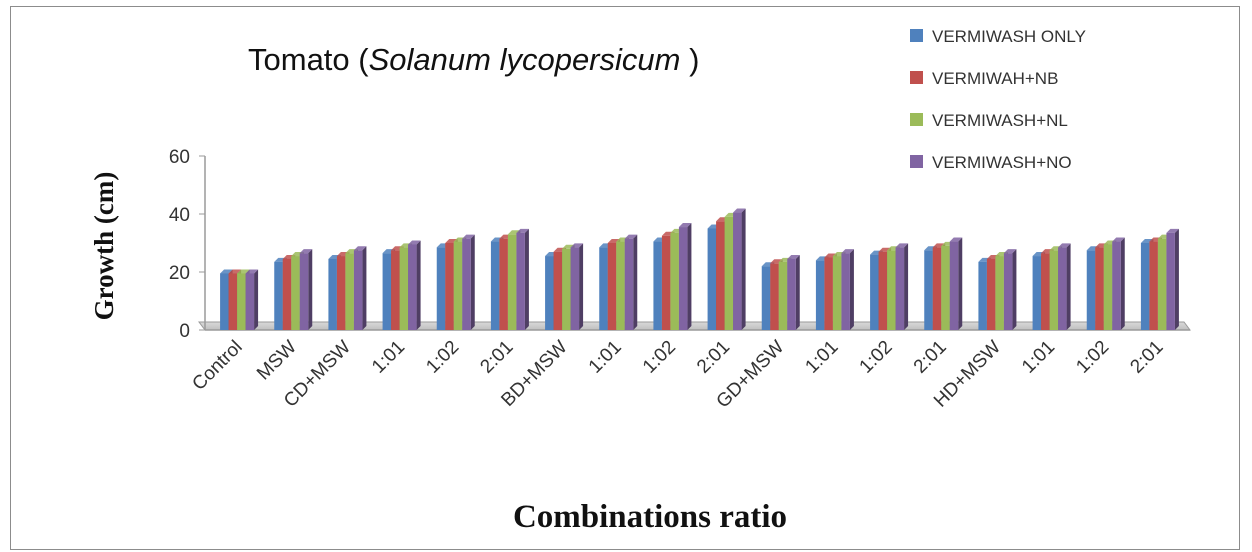 This screenshot has height=552, width=1252. I want to click on y-tick-group: 0 20 40 60, so click(187, 244).